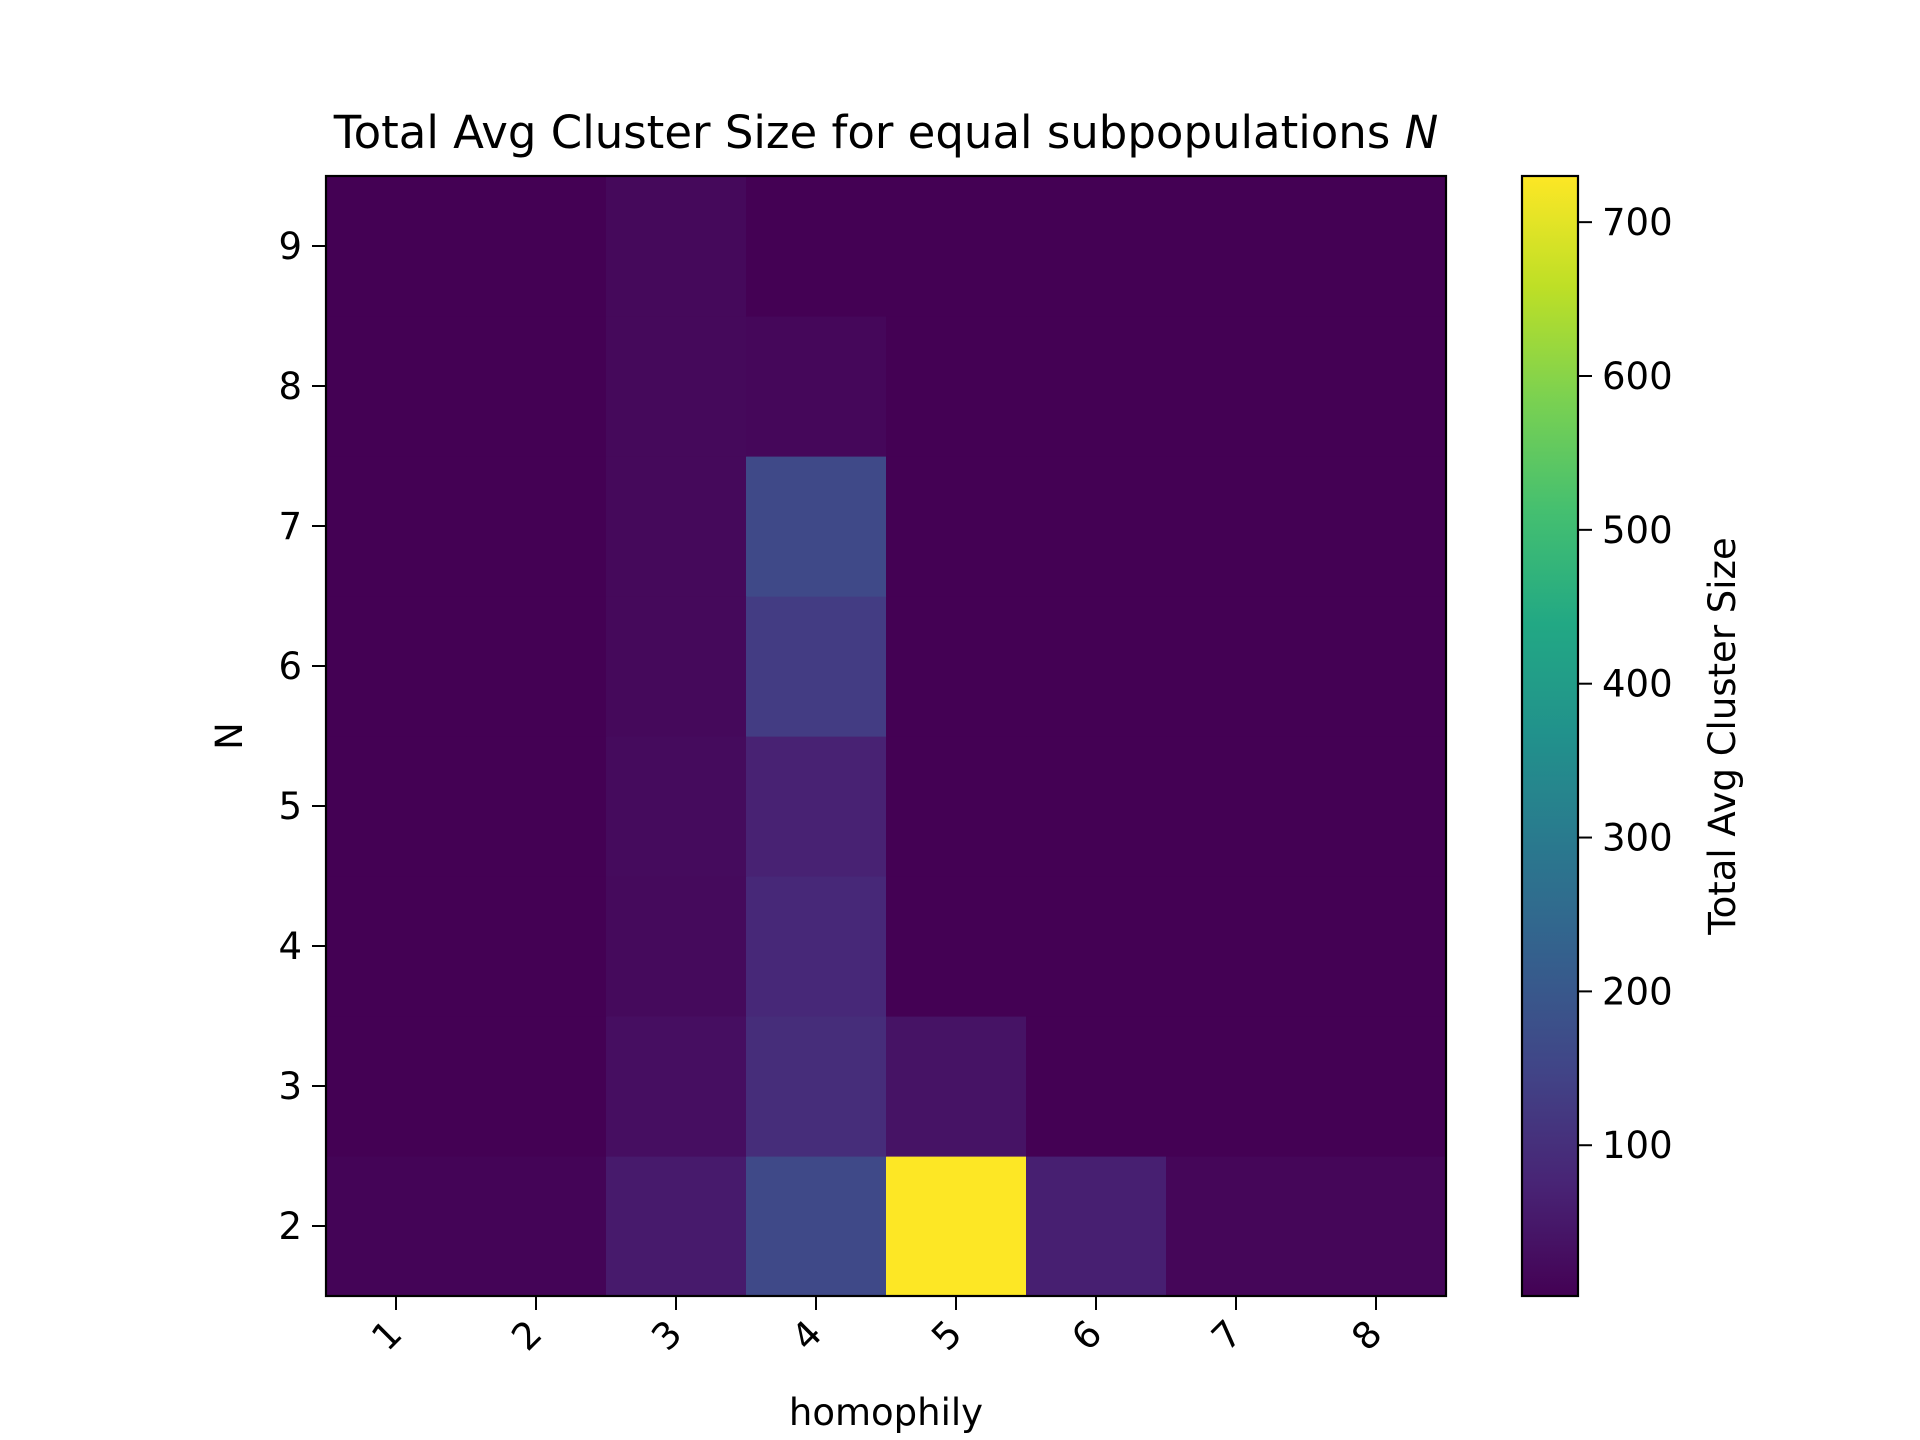 The height and width of the screenshot is (1440, 1920). Describe the element at coordinates (666, 1335) in the screenshot. I see `x-tick-label: 3` at that location.